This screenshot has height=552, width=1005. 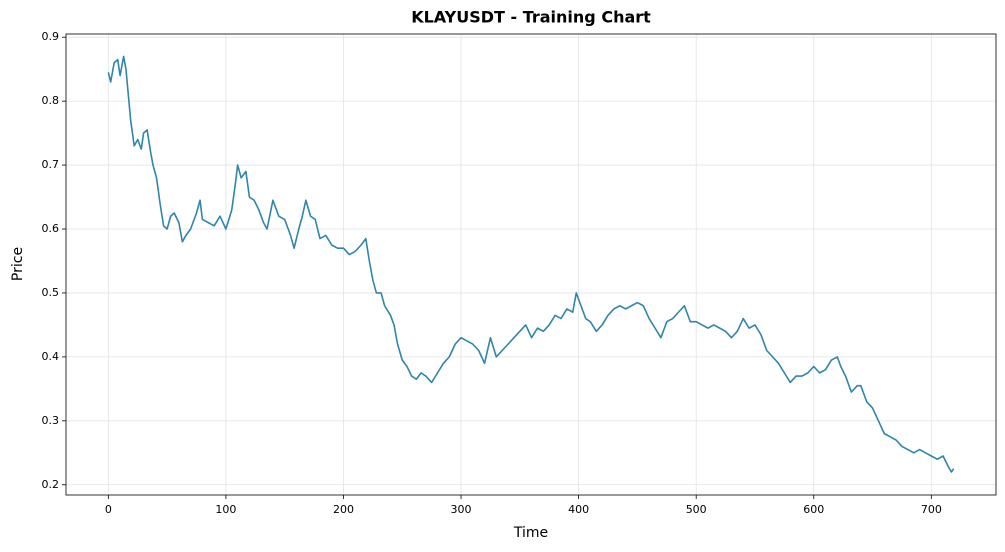 I want to click on x-tick-label: 0, so click(x=108, y=509).